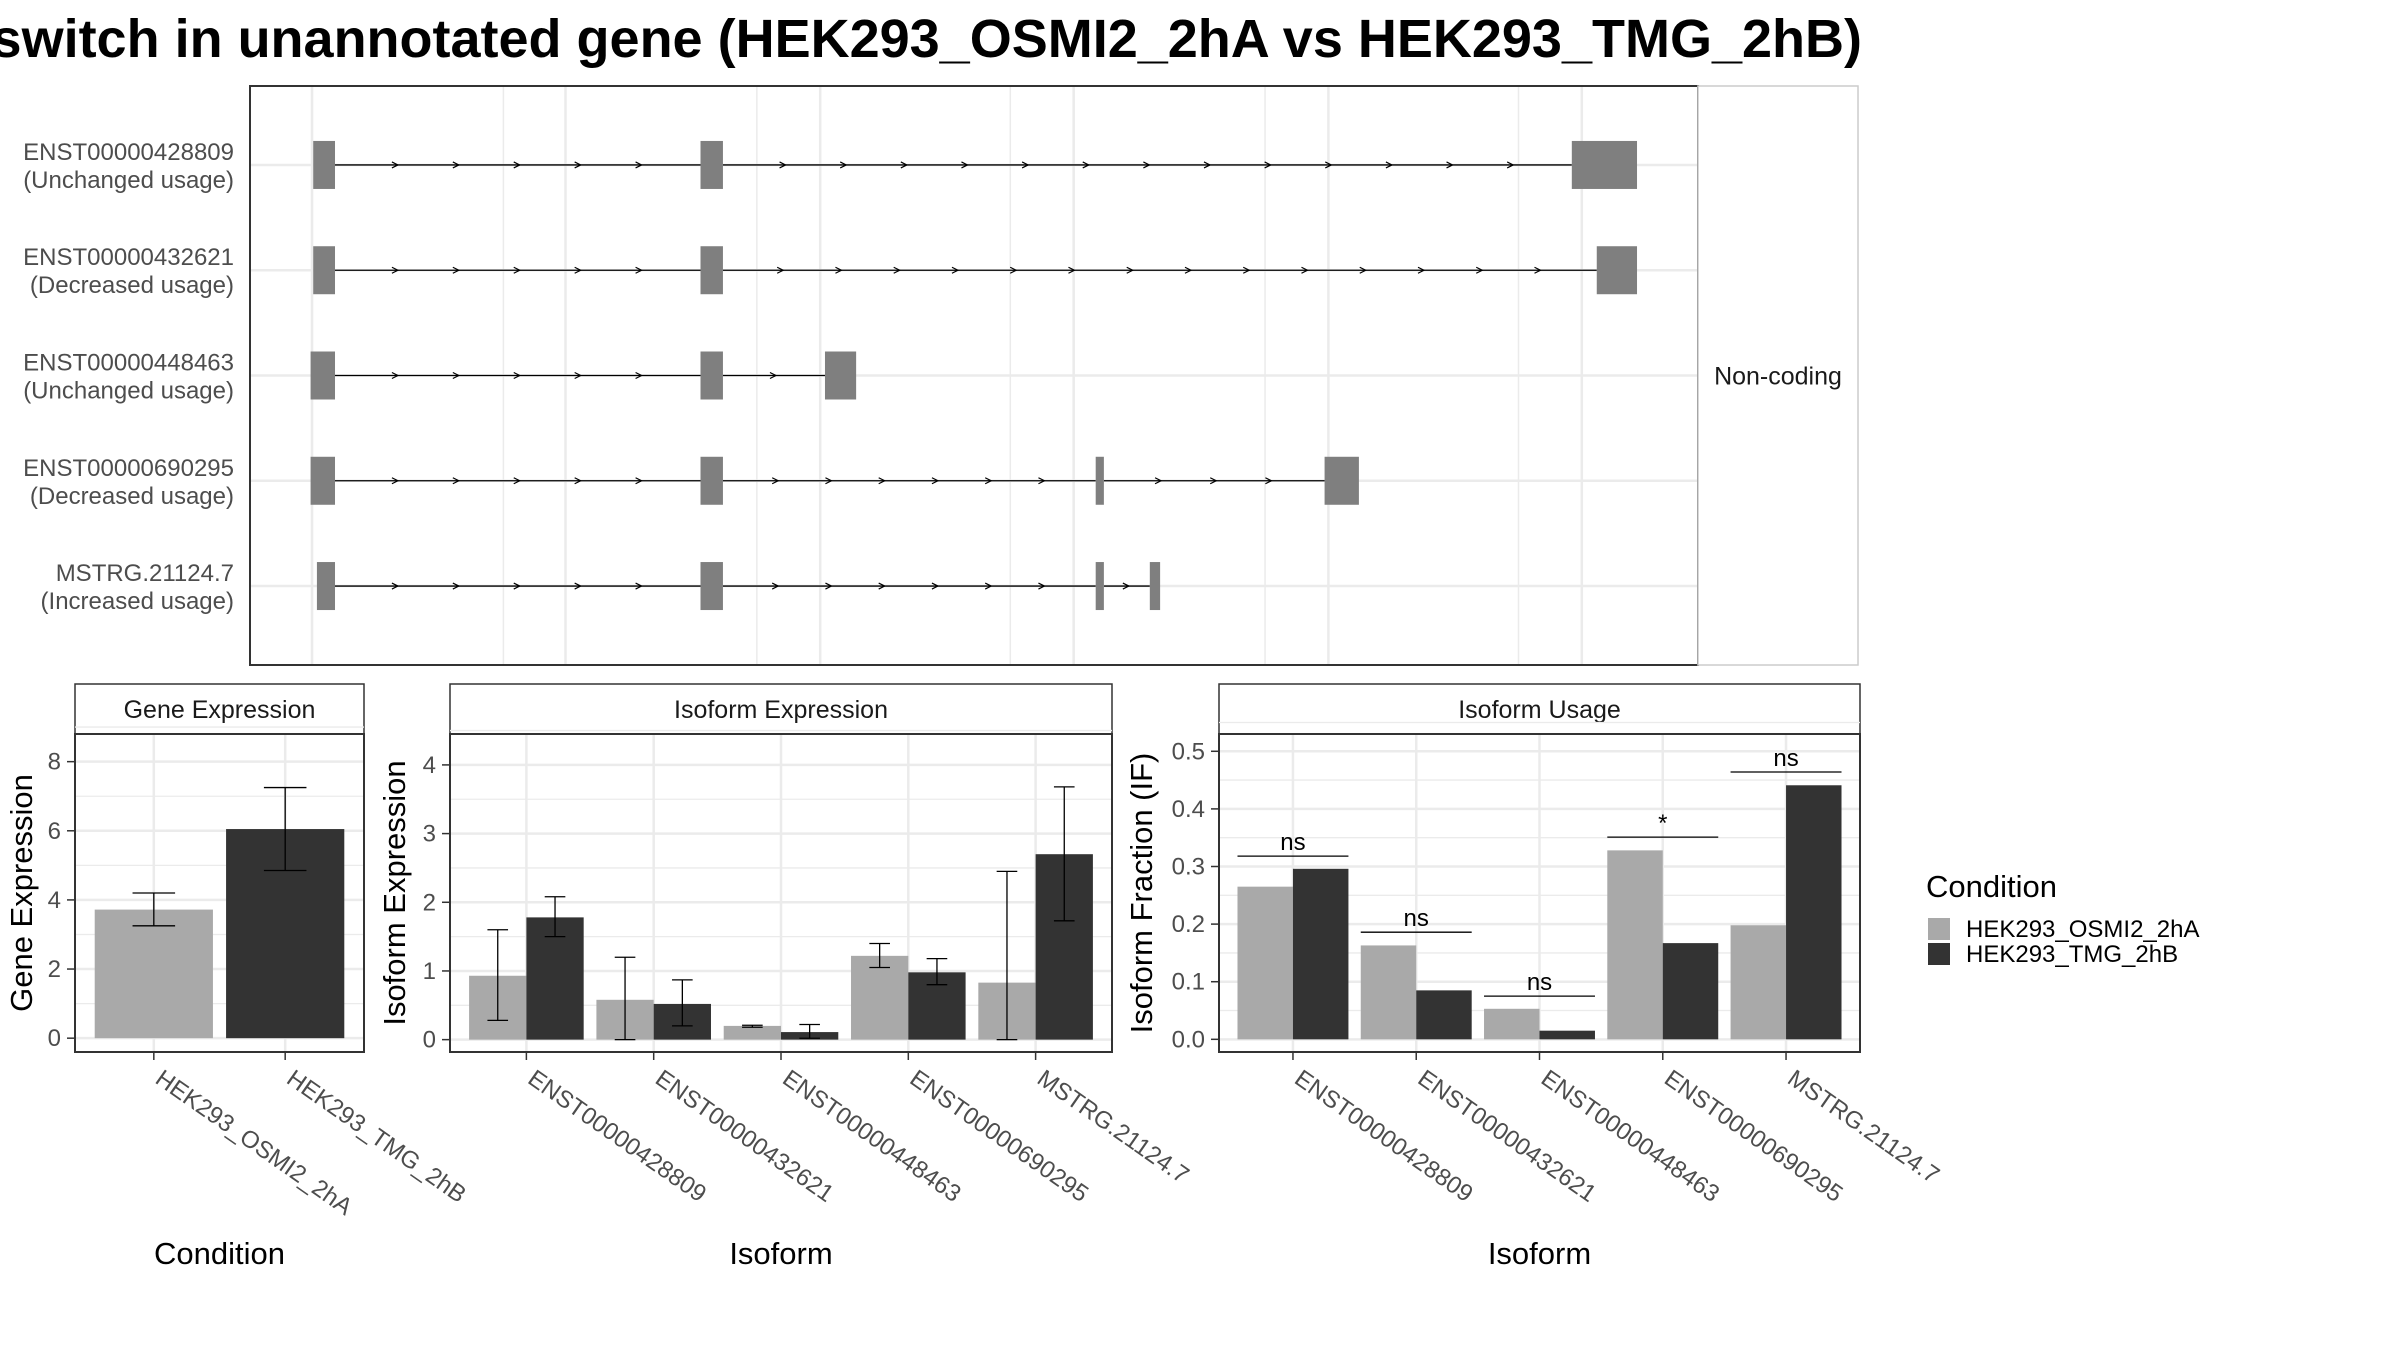 The image size is (2400, 1350). Describe the element at coordinates (128, 180) in the screenshot. I see `isoform-usage-label: (Unchanged usage)` at that location.